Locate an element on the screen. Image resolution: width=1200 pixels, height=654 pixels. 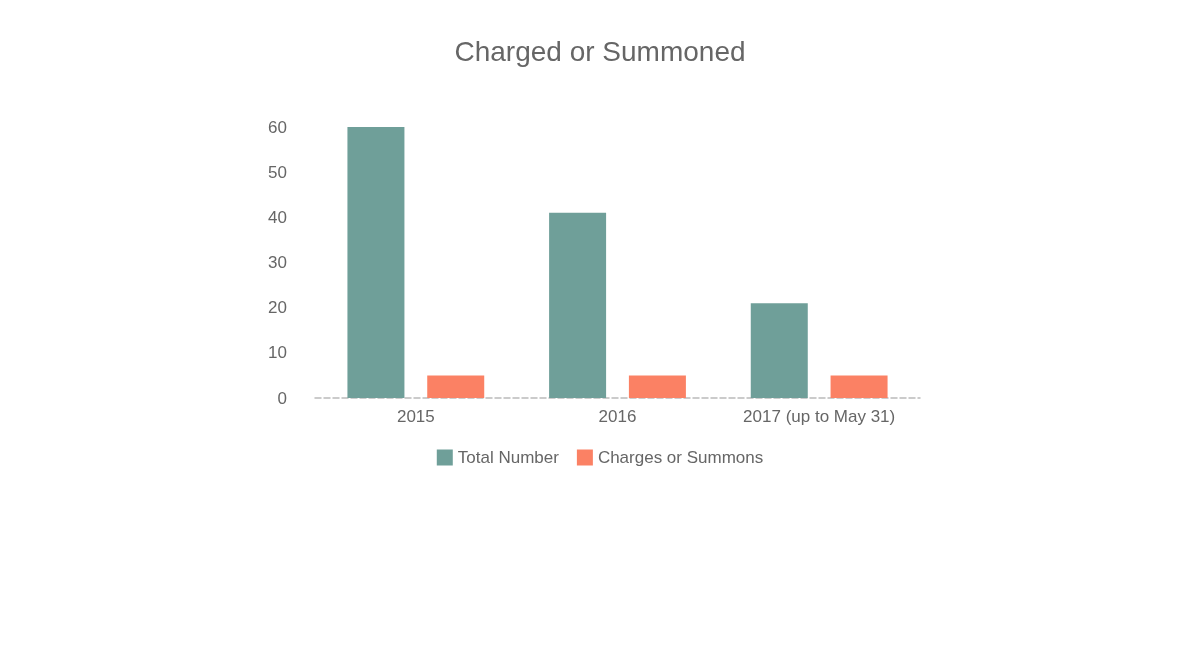
y-tick-label: 20 is located at coordinates (277, 308).